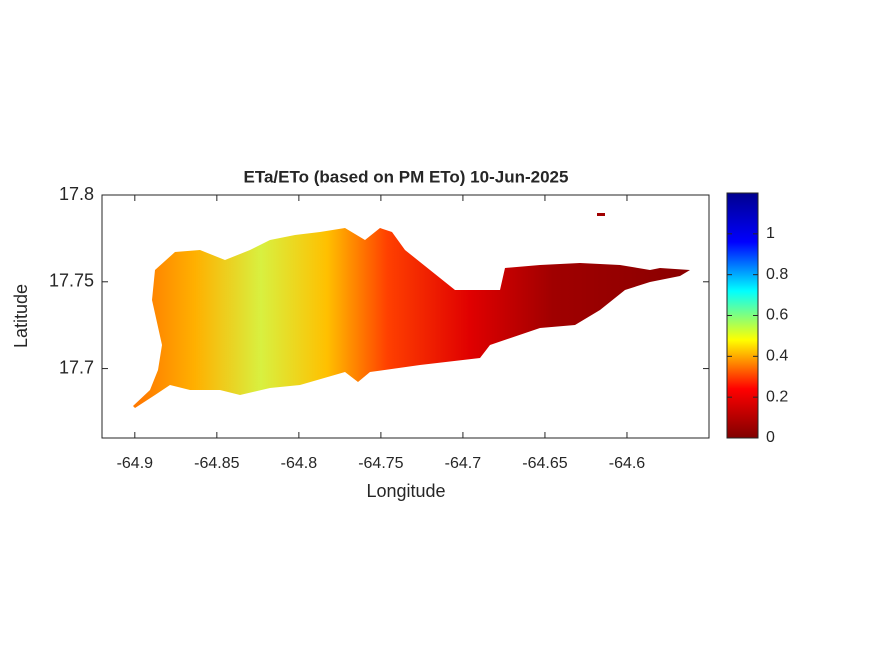 This screenshot has height=661, width=875. What do you see at coordinates (463, 463) in the screenshot?
I see `x-tick-label: -64.7` at bounding box center [463, 463].